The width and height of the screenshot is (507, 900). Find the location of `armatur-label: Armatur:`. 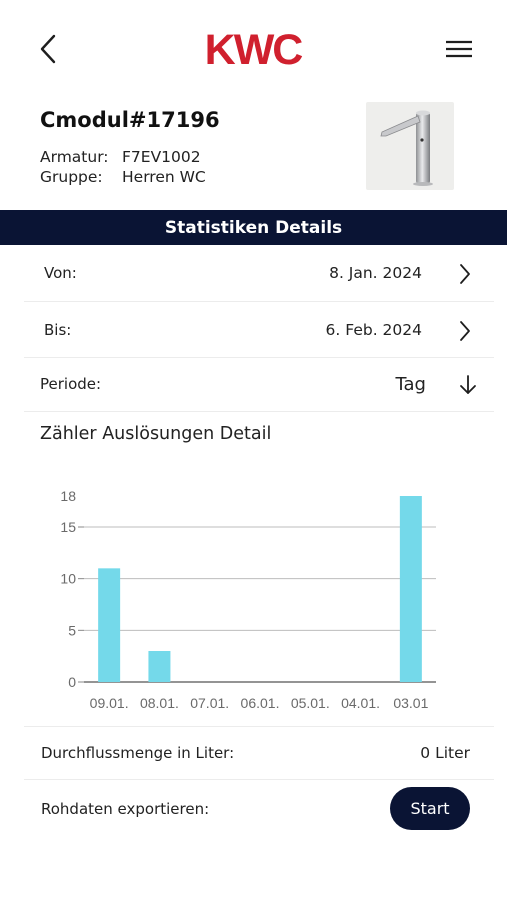

armatur-label: Armatur: is located at coordinates (74, 157).